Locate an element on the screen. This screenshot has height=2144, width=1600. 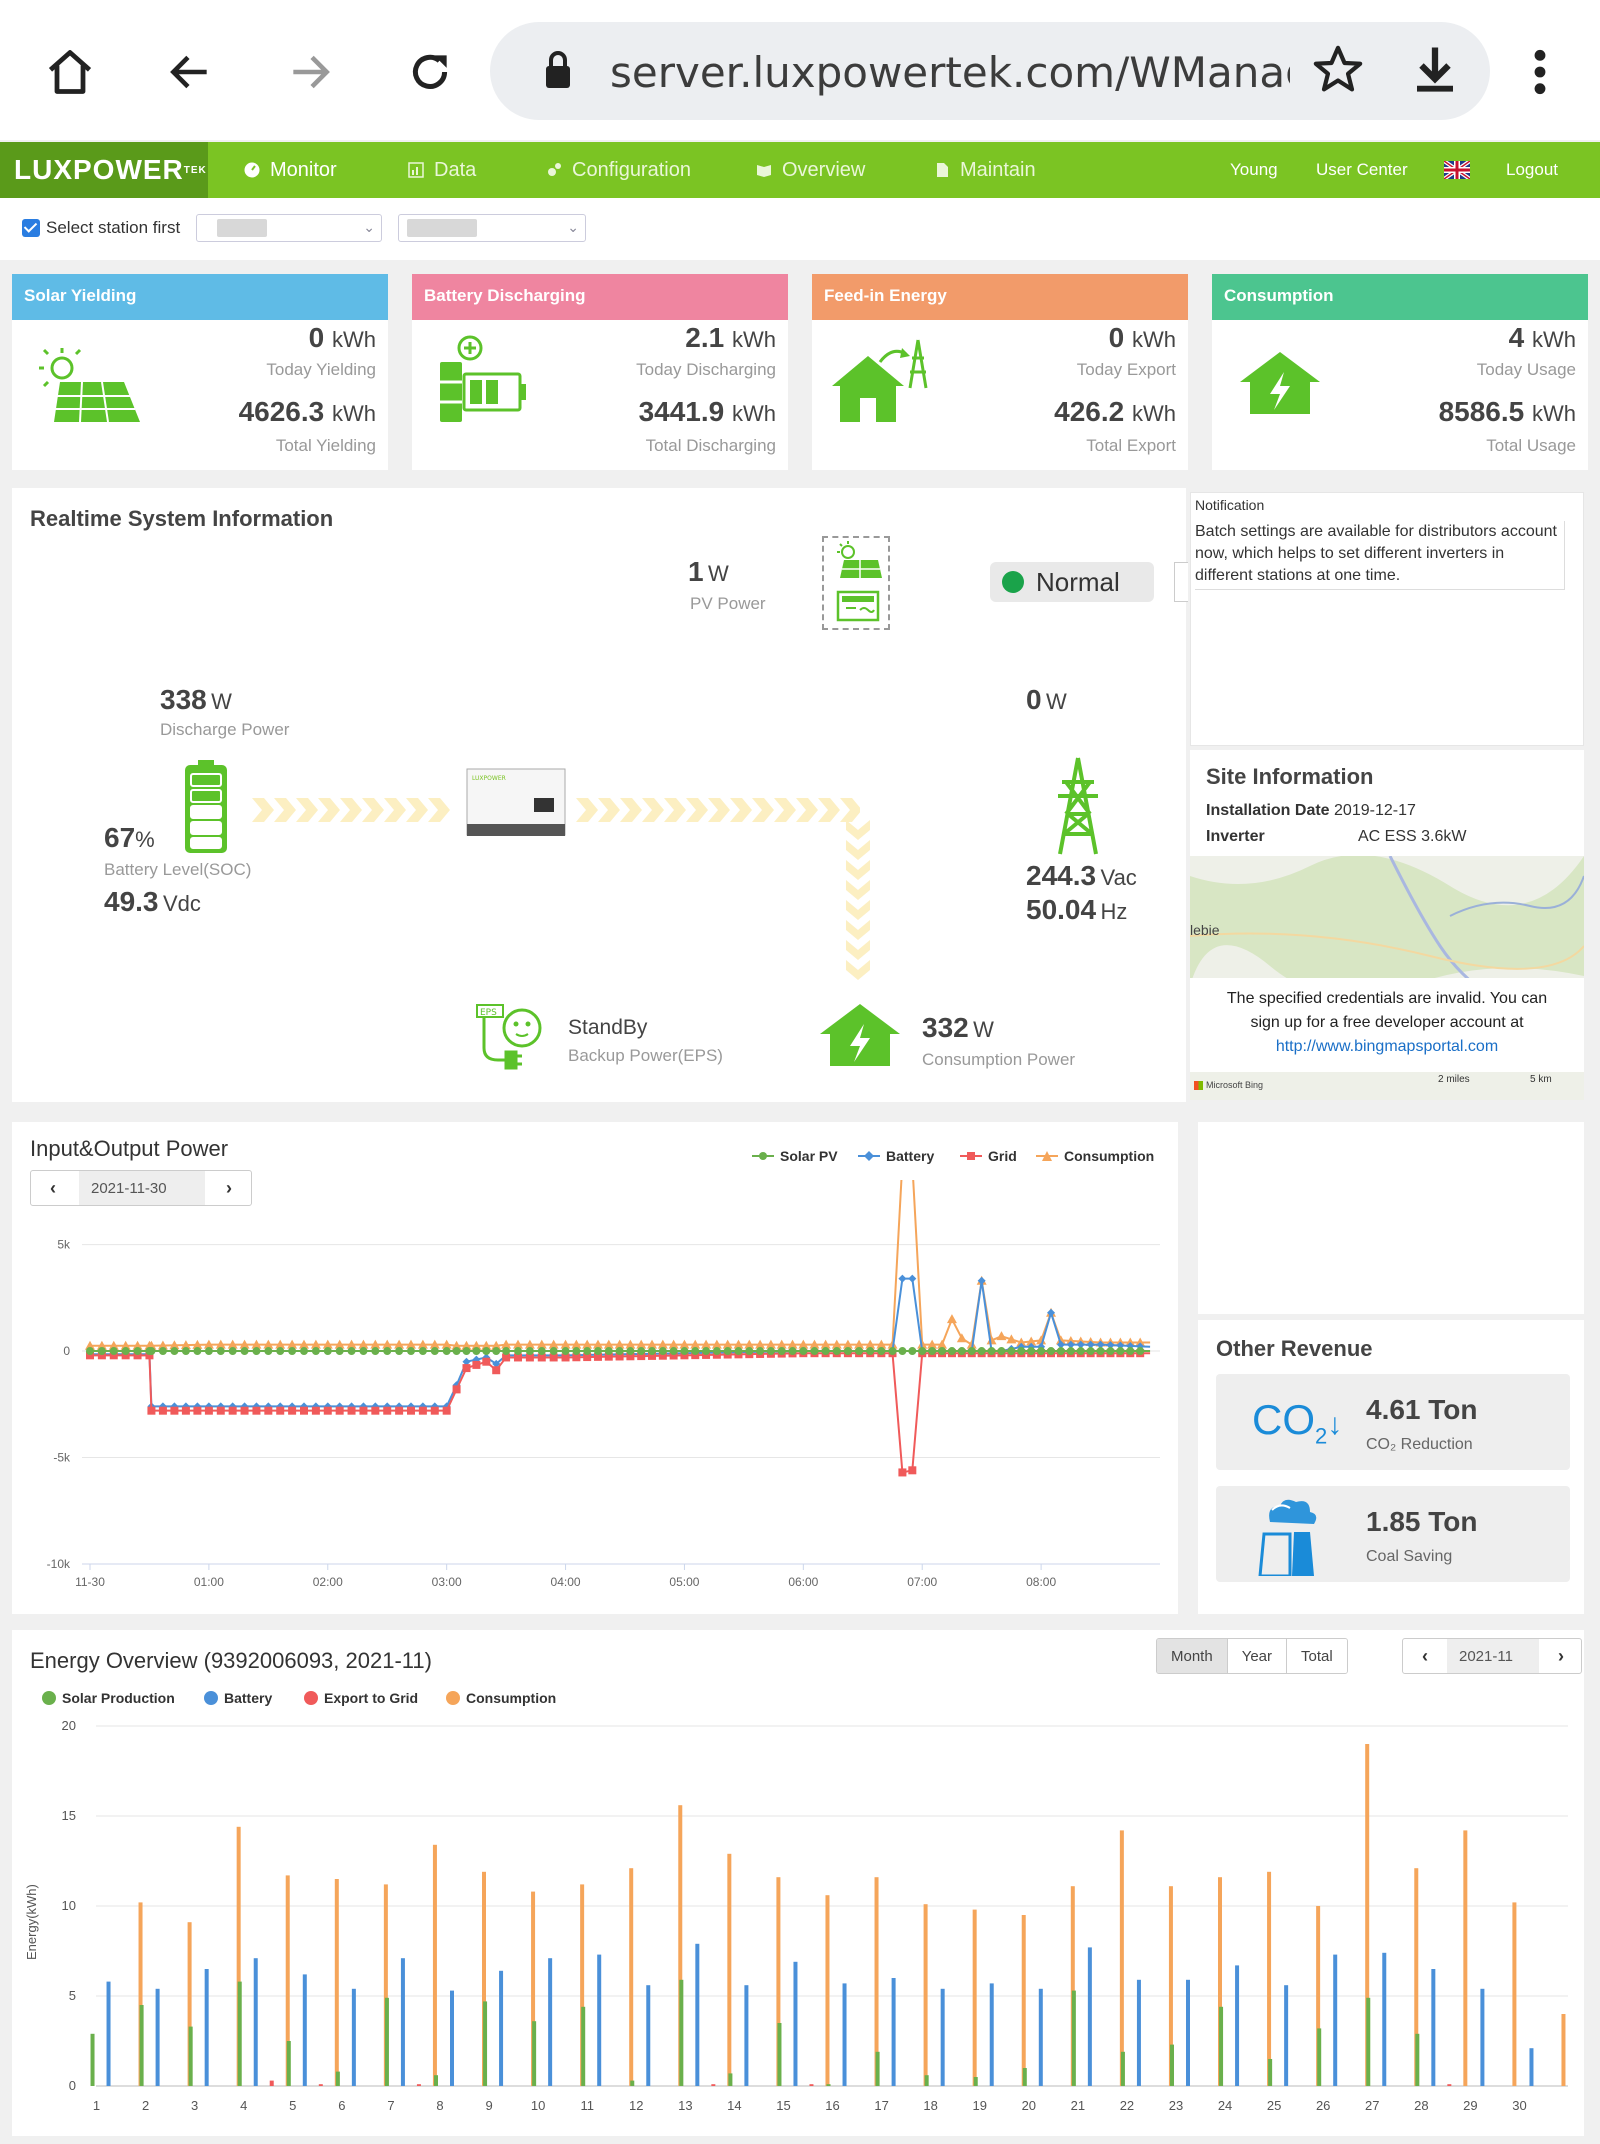
nav-monitor: Monitor is located at coordinates (290, 170).